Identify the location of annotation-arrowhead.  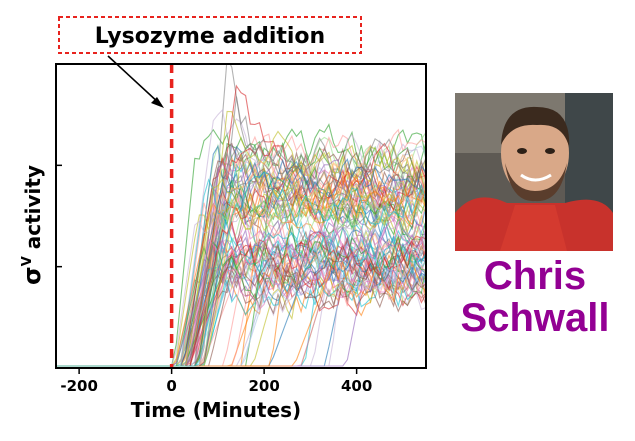
(157, 102).